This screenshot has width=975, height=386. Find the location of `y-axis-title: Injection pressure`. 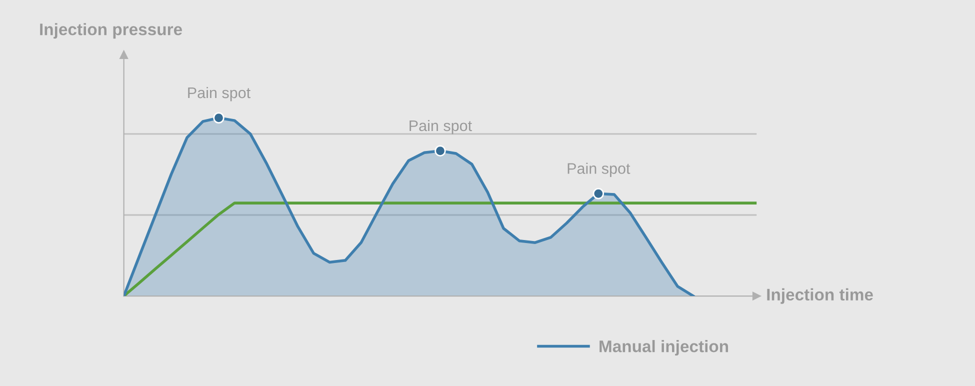

y-axis-title: Injection pressure is located at coordinates (111, 31).